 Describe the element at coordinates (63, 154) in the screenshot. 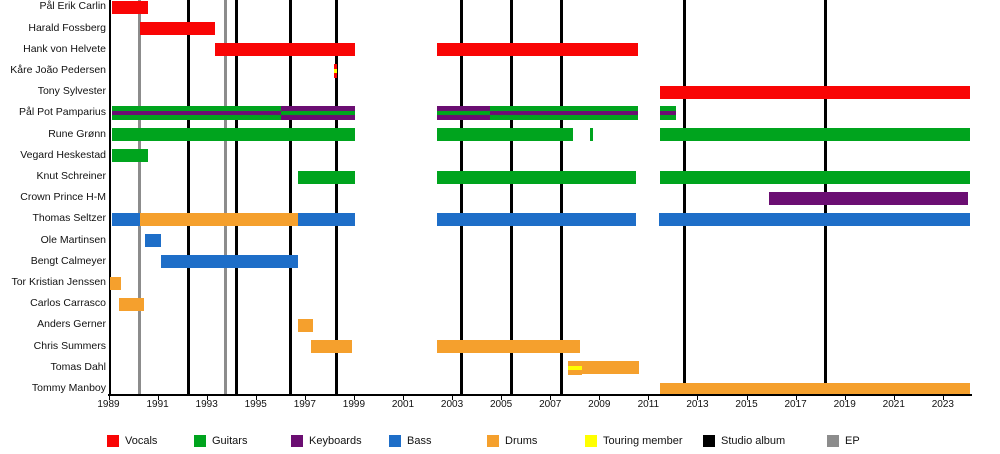

I see `member-label: Vegard Heskestad` at that location.